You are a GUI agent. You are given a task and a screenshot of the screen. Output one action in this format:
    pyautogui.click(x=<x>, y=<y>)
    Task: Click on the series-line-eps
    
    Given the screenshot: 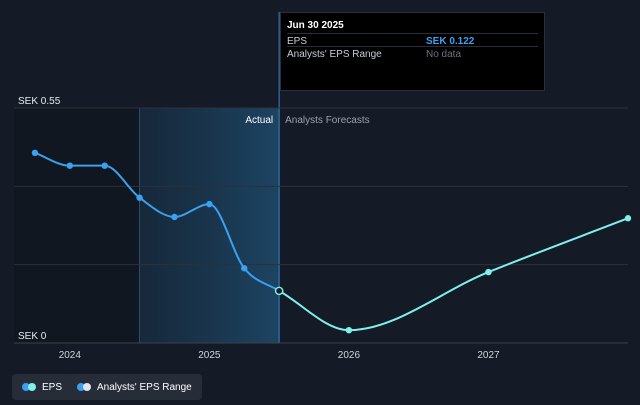 What is the action you would take?
    pyautogui.click(x=157, y=221)
    